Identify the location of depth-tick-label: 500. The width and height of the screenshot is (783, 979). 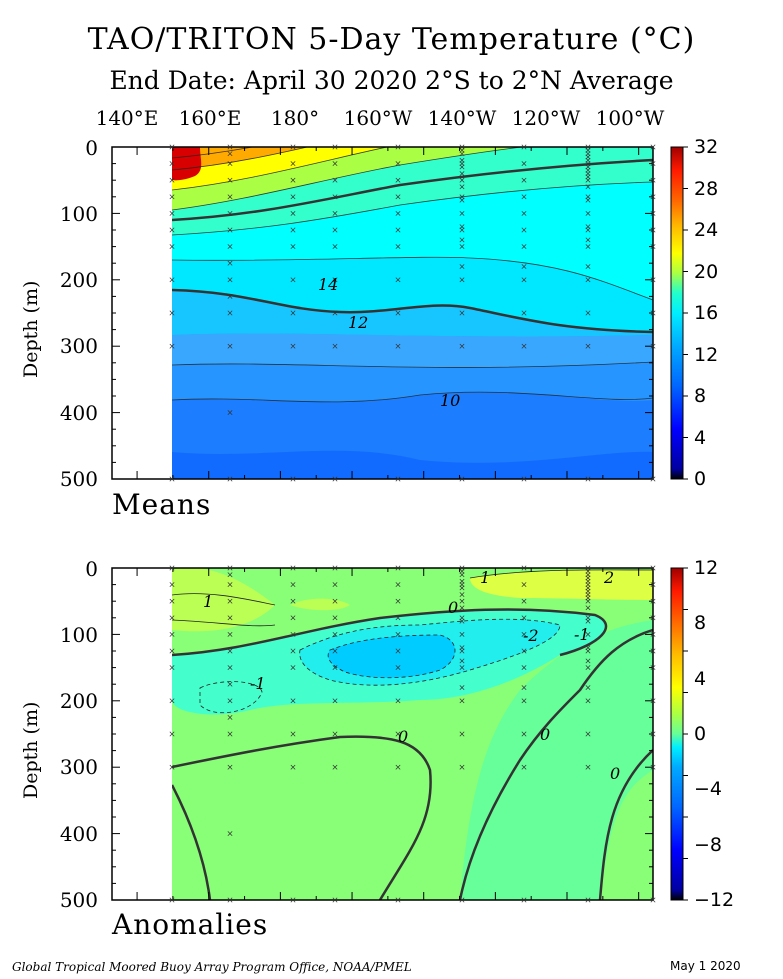
(78, 479).